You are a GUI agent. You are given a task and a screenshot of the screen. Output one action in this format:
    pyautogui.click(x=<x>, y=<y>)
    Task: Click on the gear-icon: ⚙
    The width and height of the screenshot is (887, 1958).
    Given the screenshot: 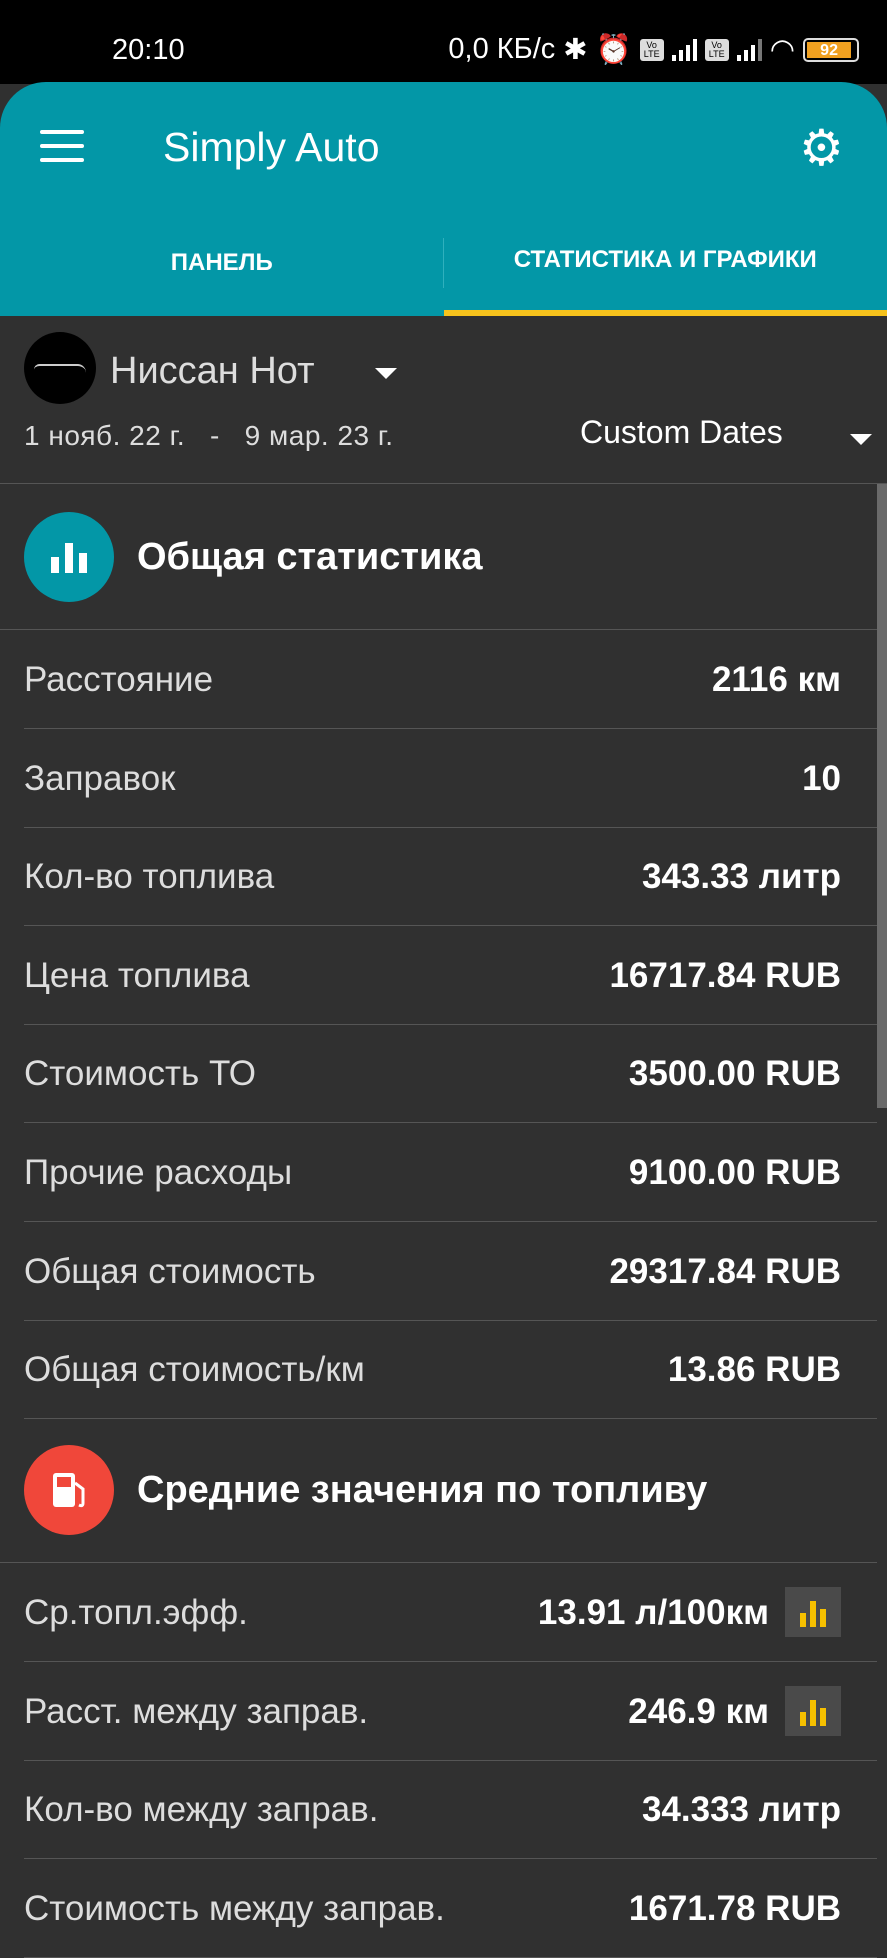 What is the action you would take?
    pyautogui.click(x=829, y=148)
    